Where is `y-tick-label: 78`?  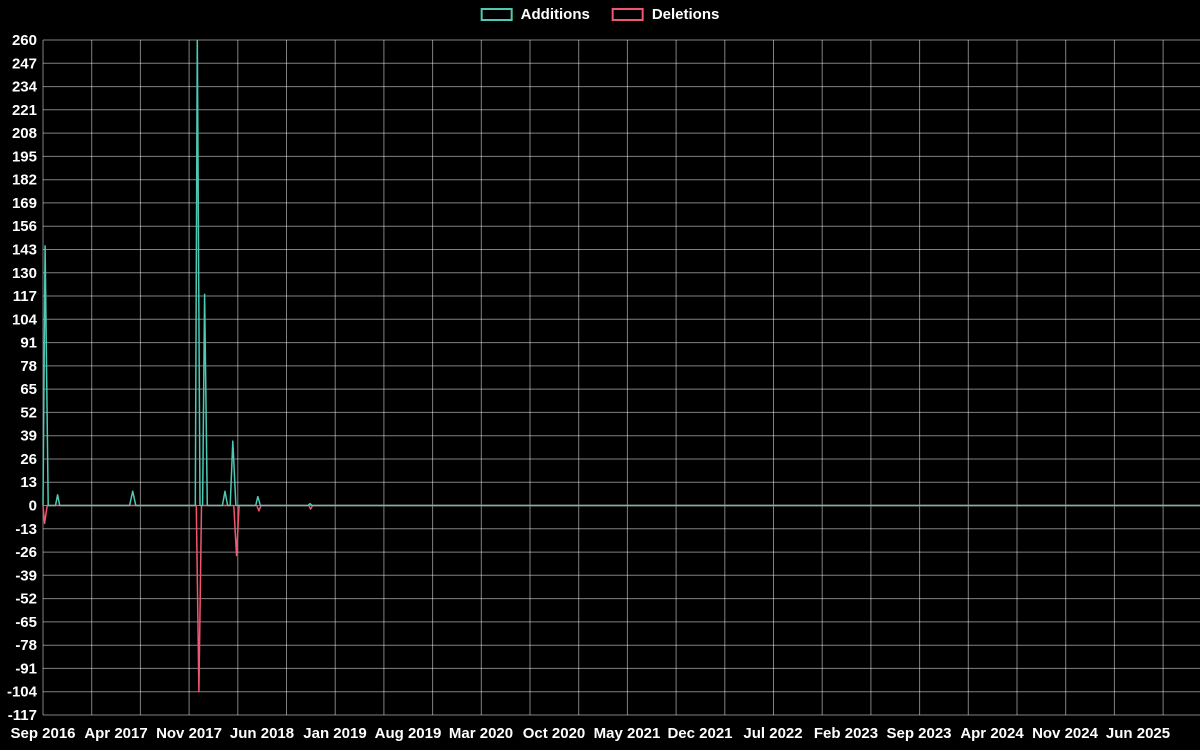 y-tick-label: 78 is located at coordinates (28, 366).